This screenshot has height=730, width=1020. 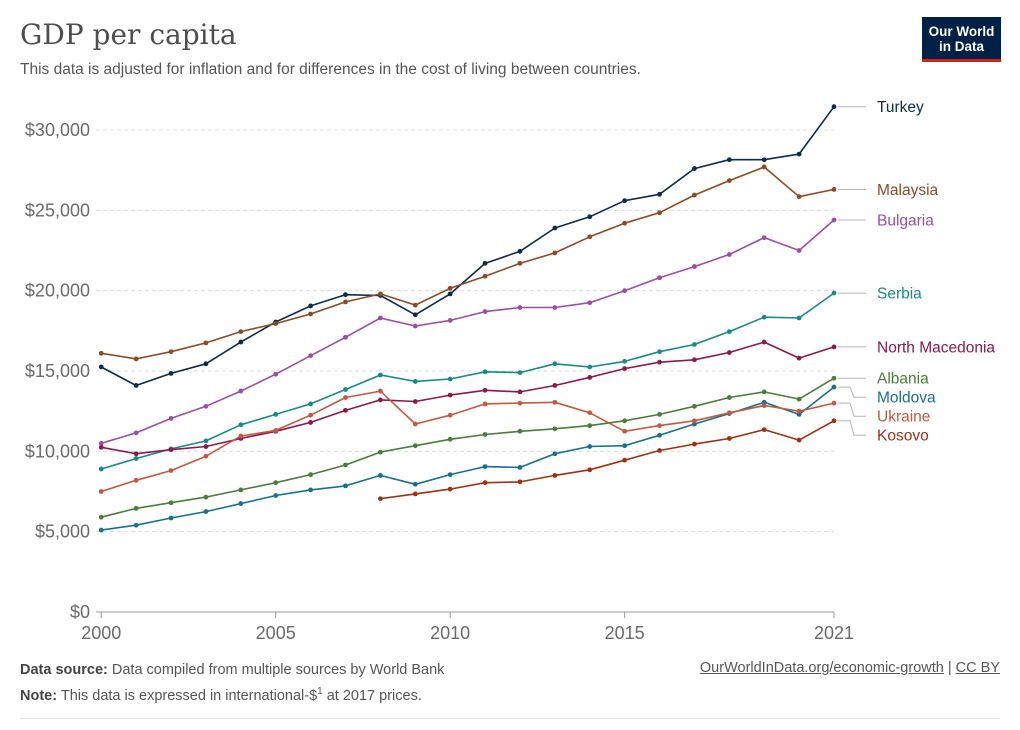 I want to click on y-tick-label: $20,000, so click(x=57, y=291).